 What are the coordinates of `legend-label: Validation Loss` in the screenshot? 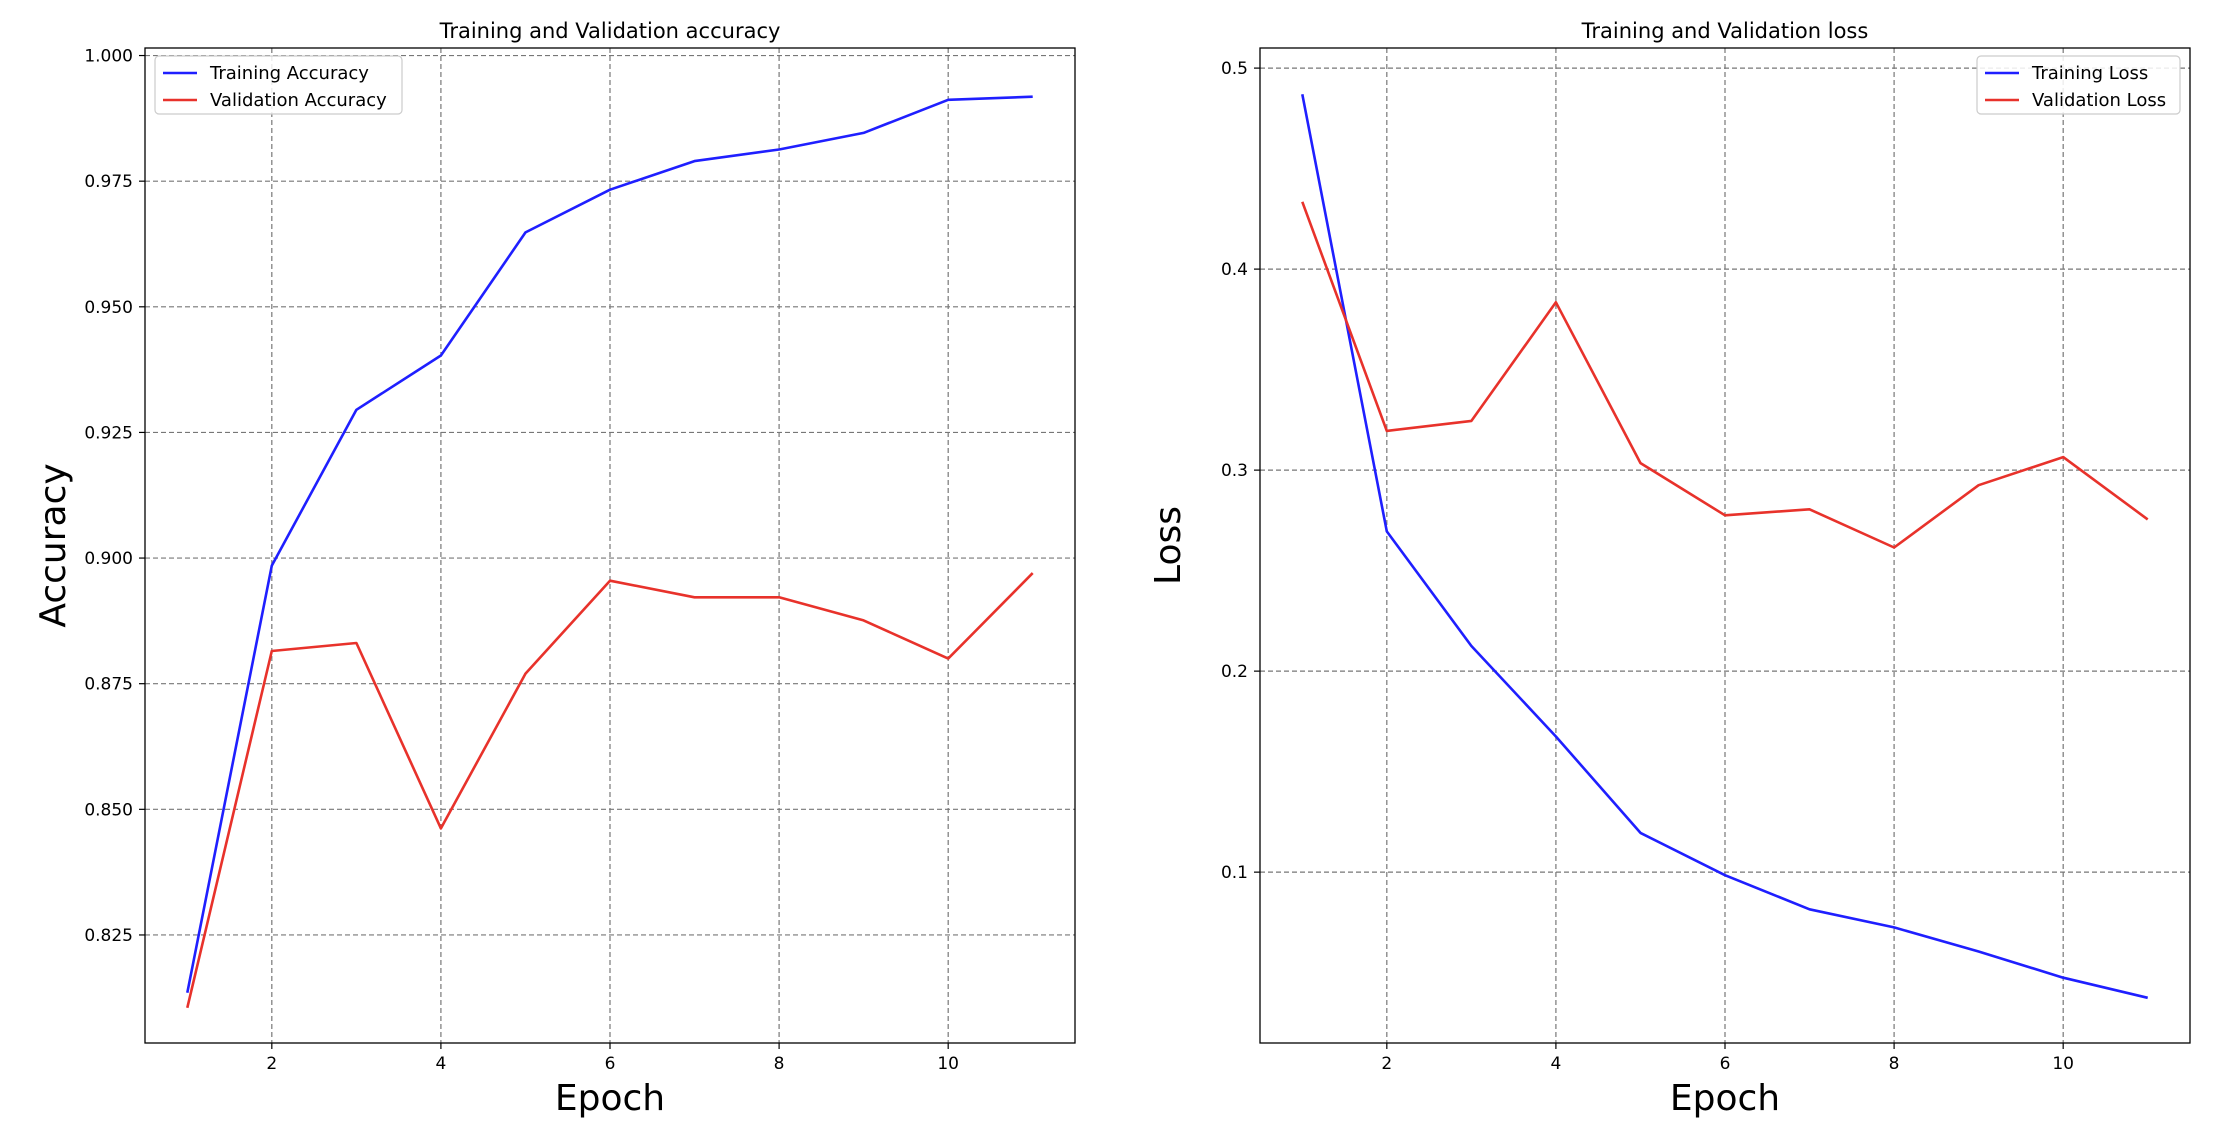 It's located at (2099, 100).